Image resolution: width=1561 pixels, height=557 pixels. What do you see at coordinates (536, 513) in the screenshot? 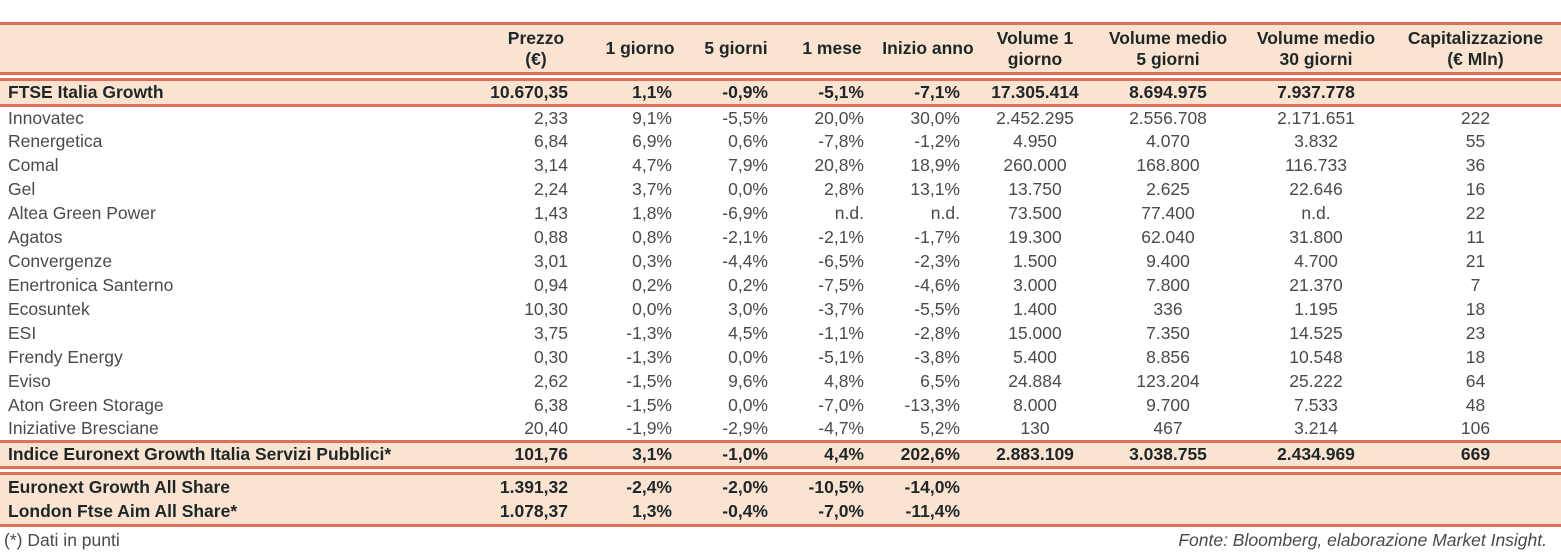
I see `cell: 1.078,37` at bounding box center [536, 513].